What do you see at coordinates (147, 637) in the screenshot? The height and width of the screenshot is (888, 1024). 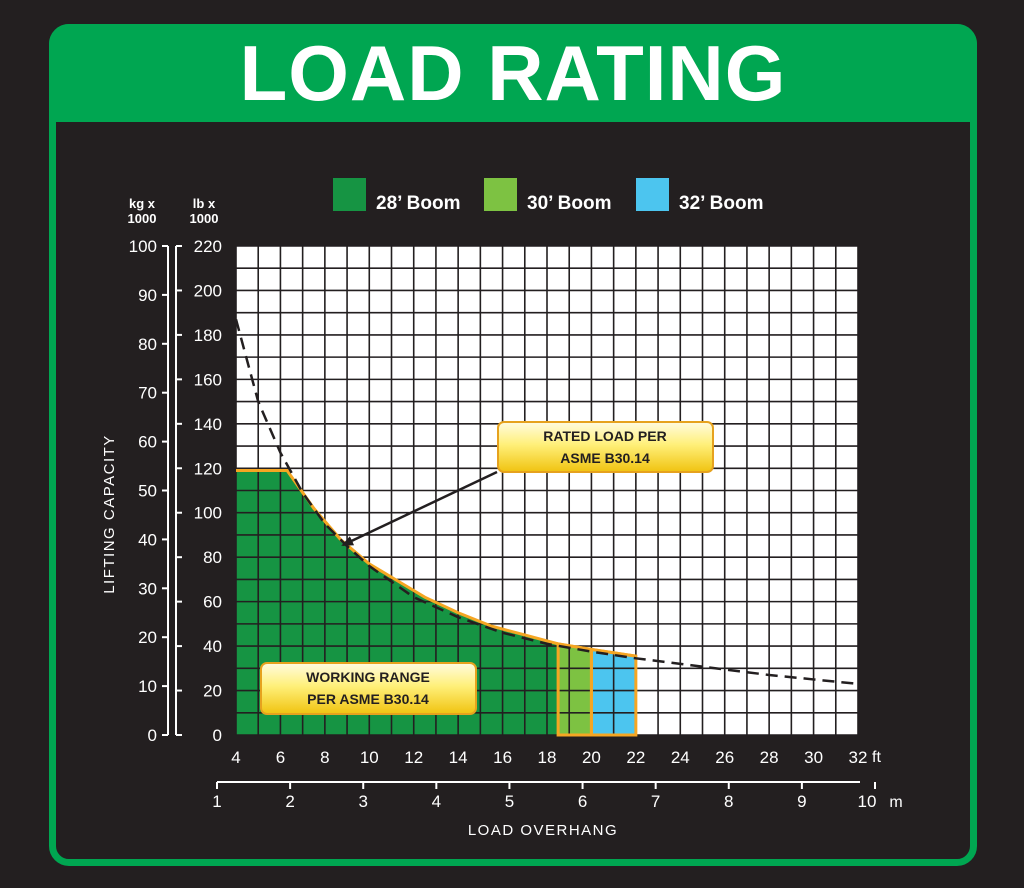 I see `kg-tick-20: 20` at bounding box center [147, 637].